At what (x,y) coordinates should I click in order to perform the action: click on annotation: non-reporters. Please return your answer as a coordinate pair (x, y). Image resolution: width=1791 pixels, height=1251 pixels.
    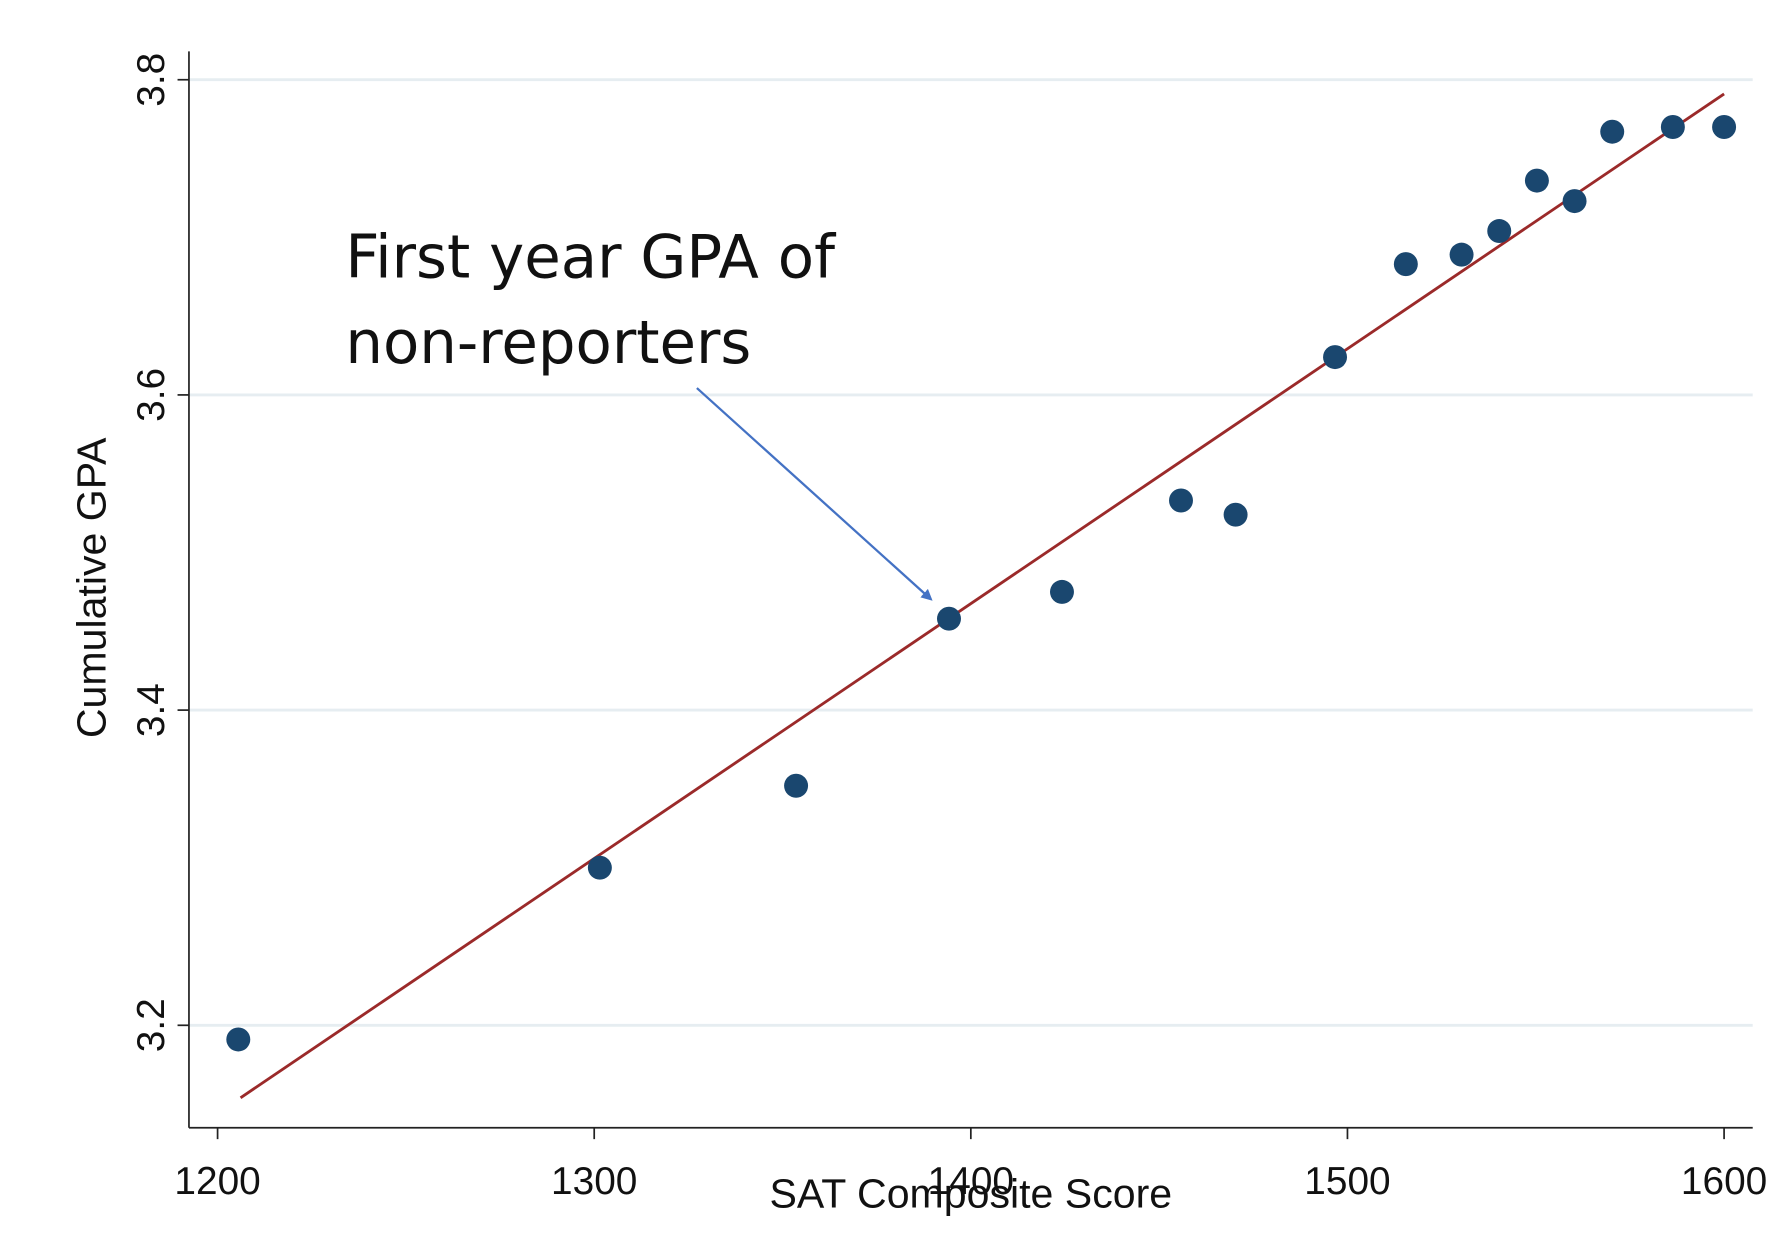
    Looking at the image, I should click on (548, 342).